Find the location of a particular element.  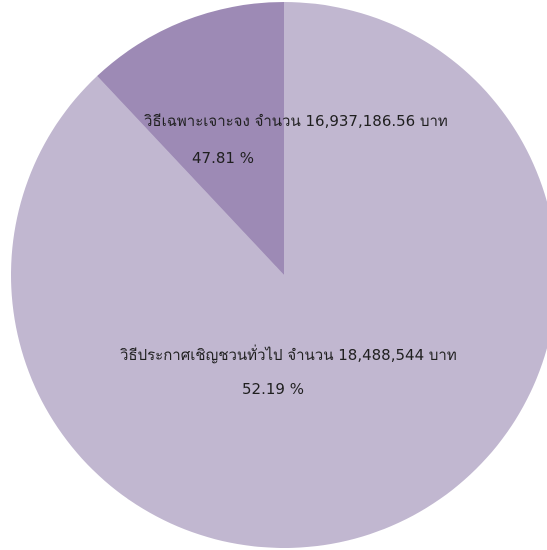

slice-label-specific-method: วิธีเฉพาะเจาะจง จำนวน 16,937,186.56 บาท is located at coordinates (295, 121).